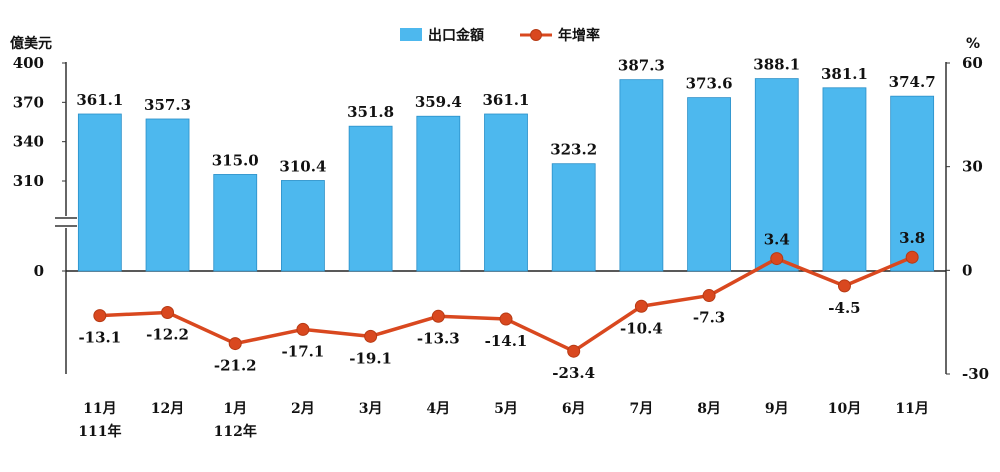  I want to click on category-year-label: 112年, so click(235, 431).